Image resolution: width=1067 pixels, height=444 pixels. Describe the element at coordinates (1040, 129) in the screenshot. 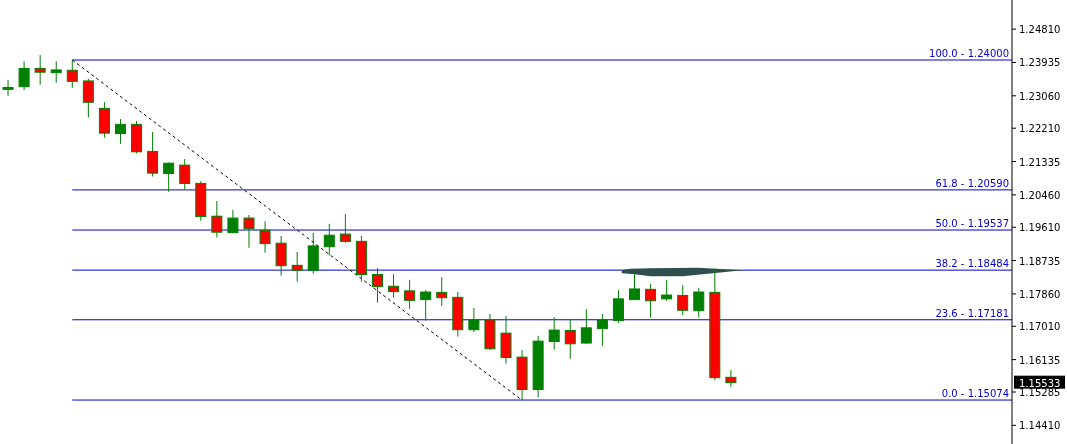

I see `y-tick-label: 1.22210` at that location.